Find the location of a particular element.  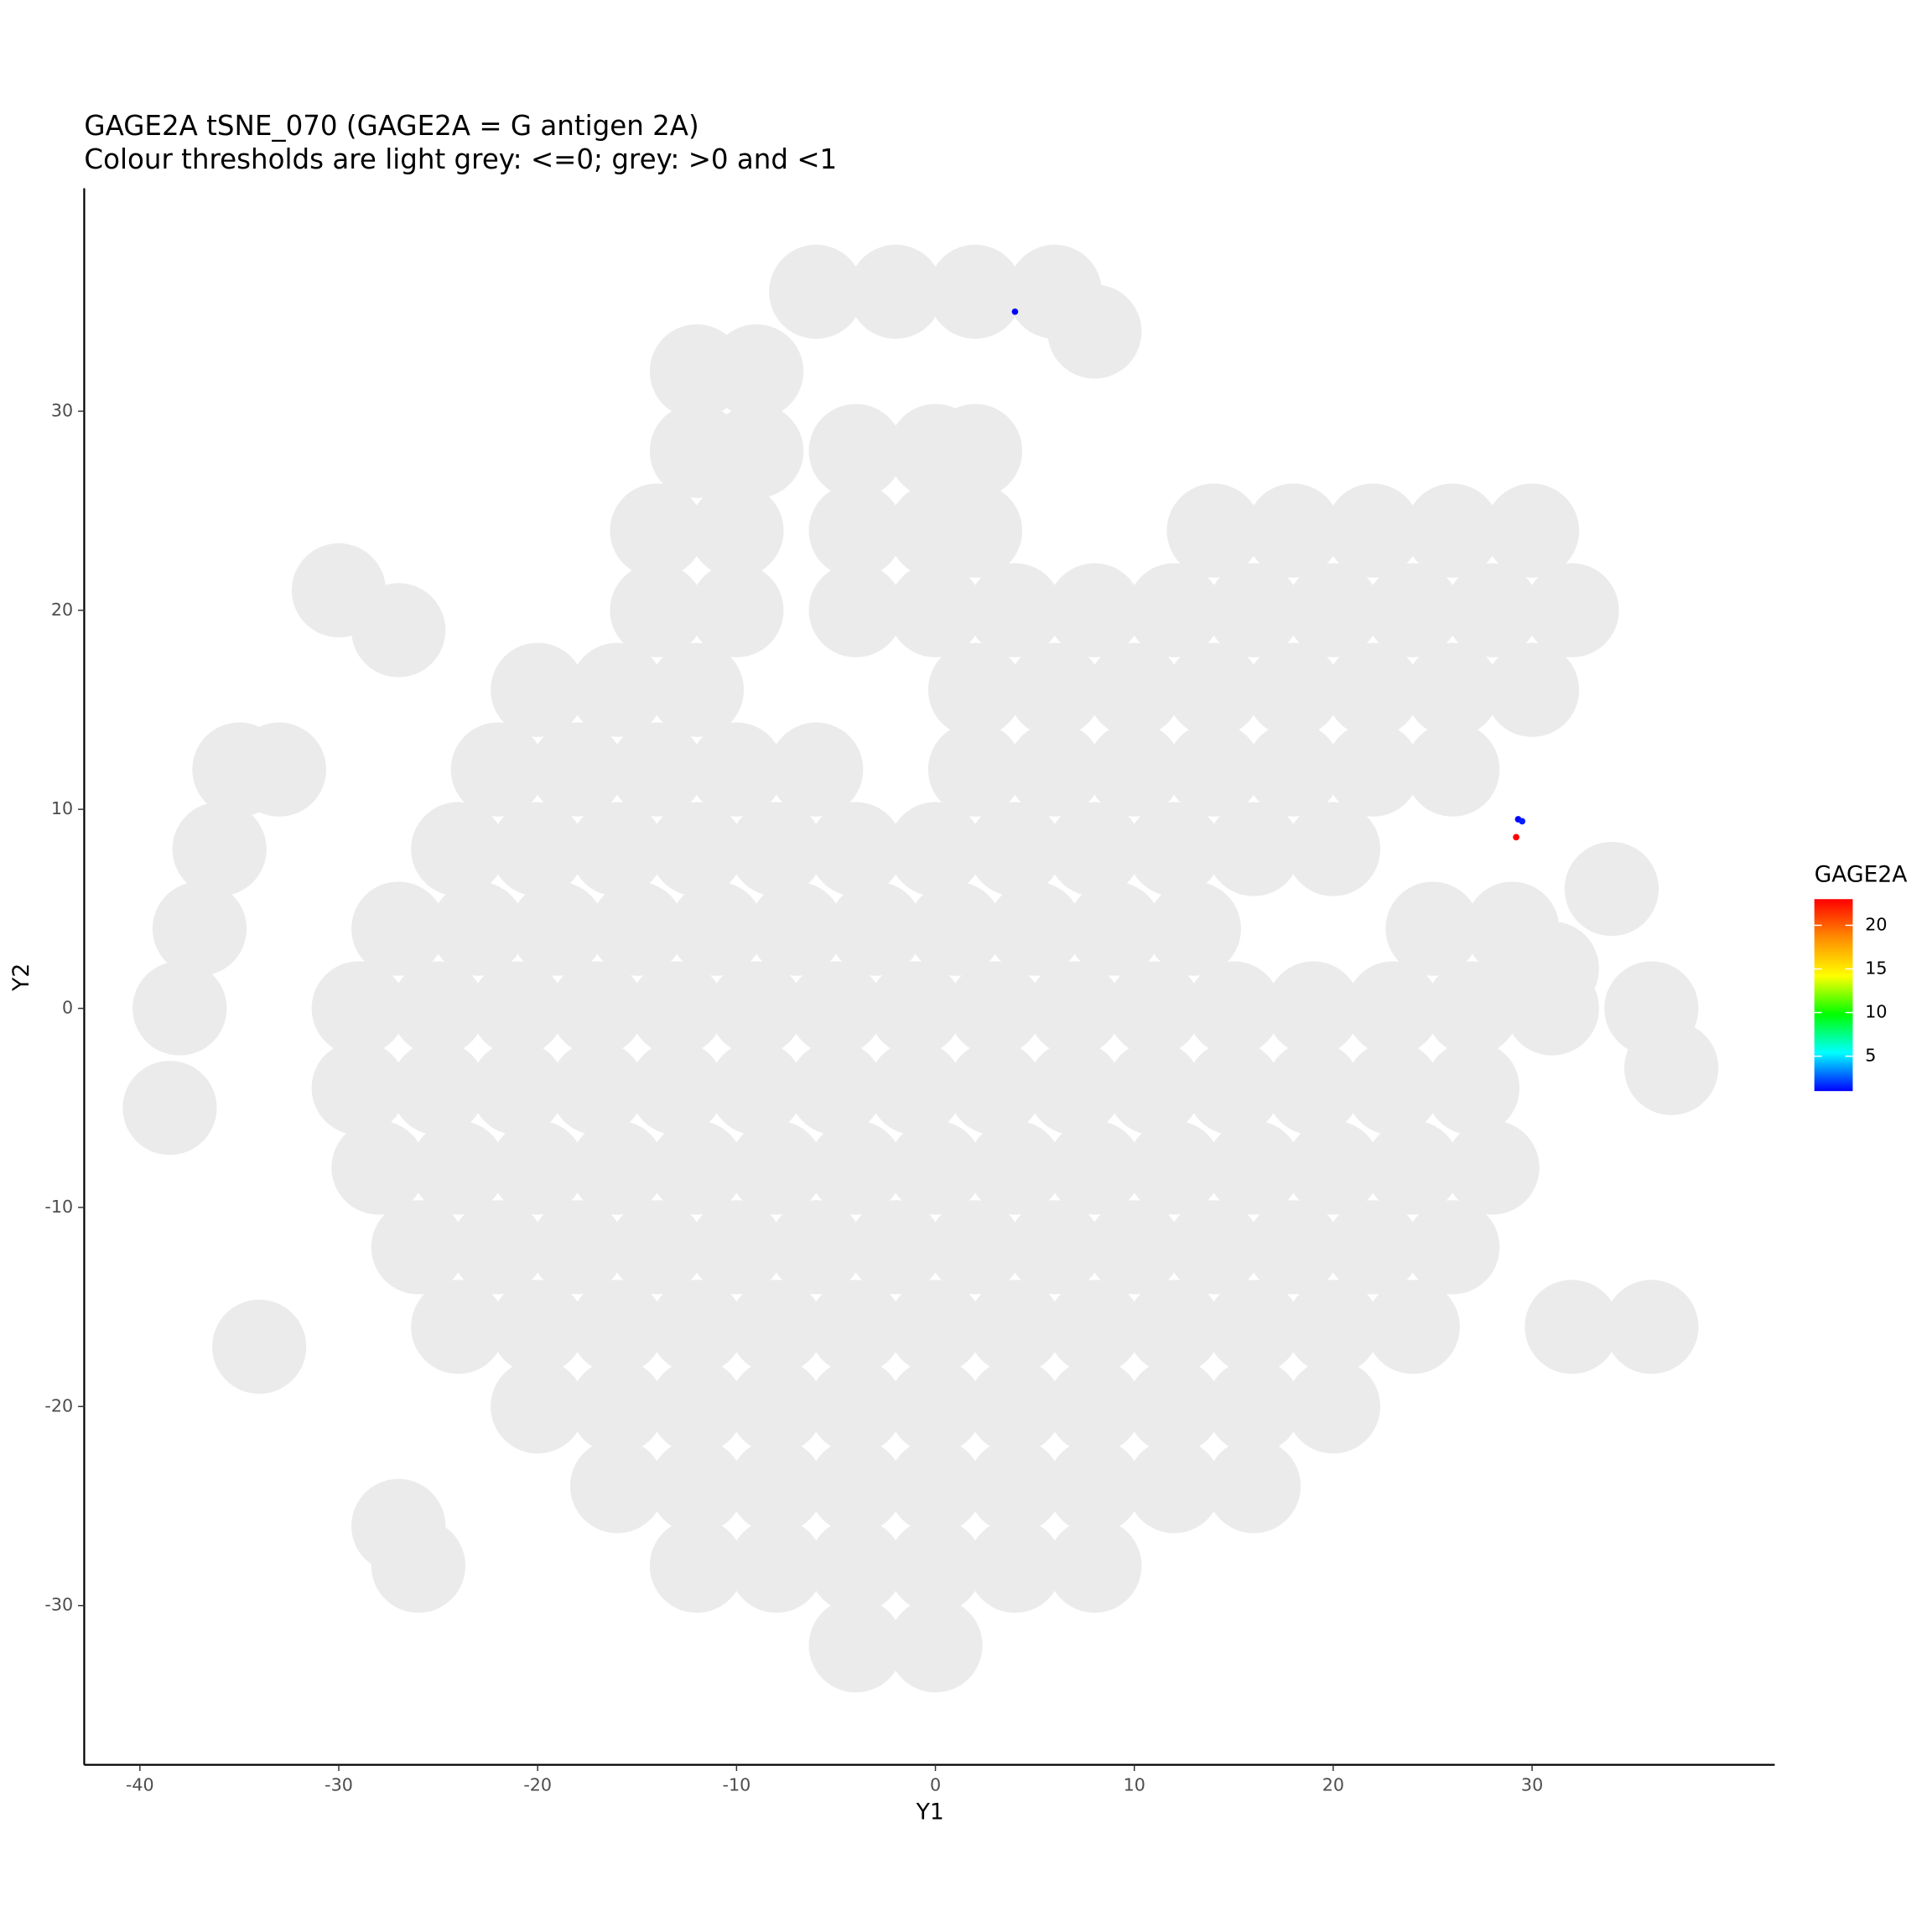

y-tick-label: 20 is located at coordinates (62, 610).